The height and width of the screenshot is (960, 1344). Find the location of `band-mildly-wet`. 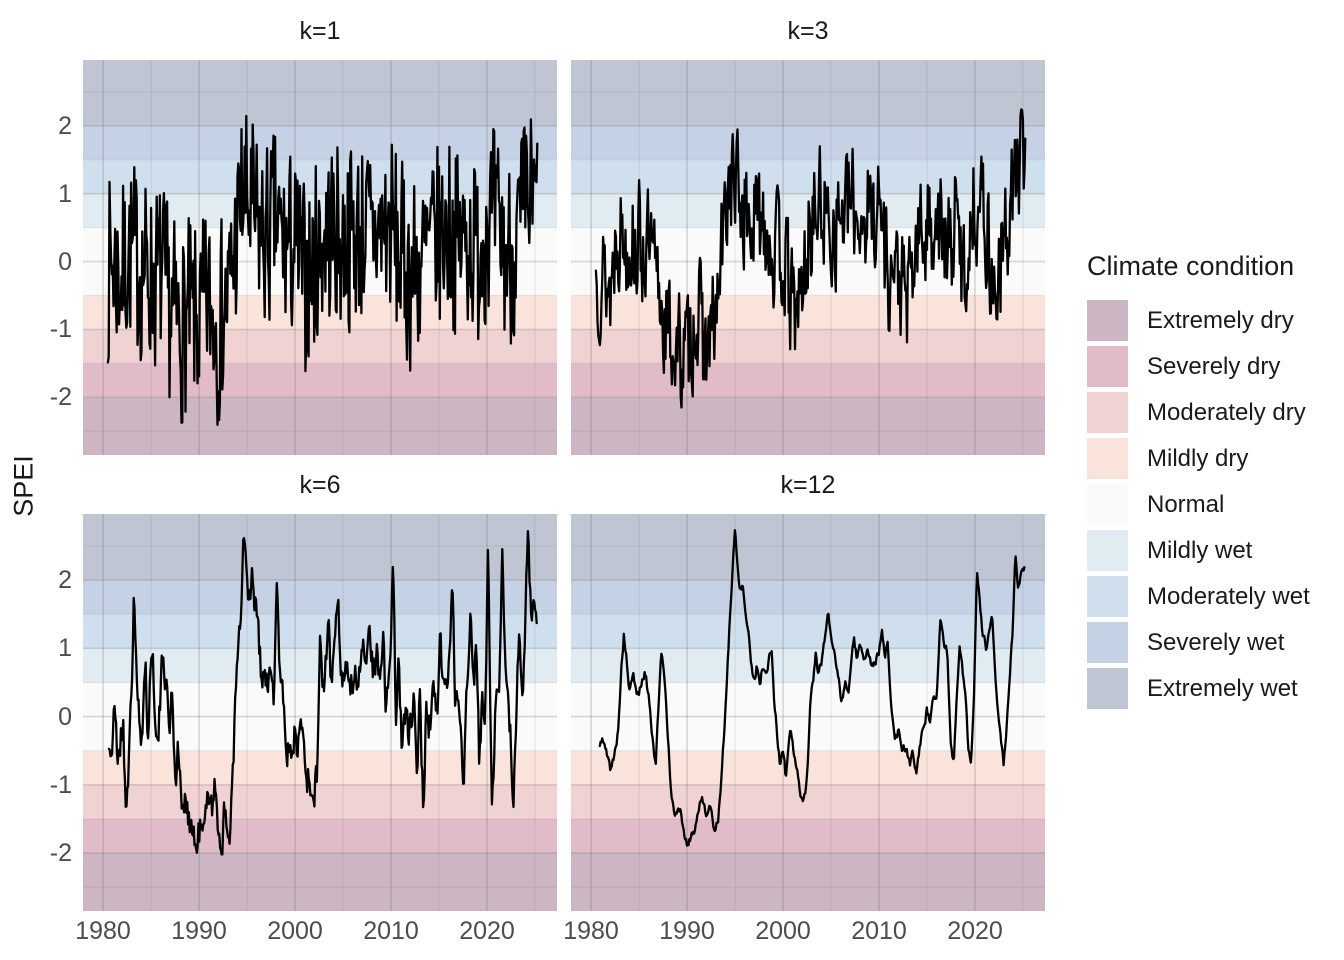

band-mildly-wet is located at coordinates (808, 665).